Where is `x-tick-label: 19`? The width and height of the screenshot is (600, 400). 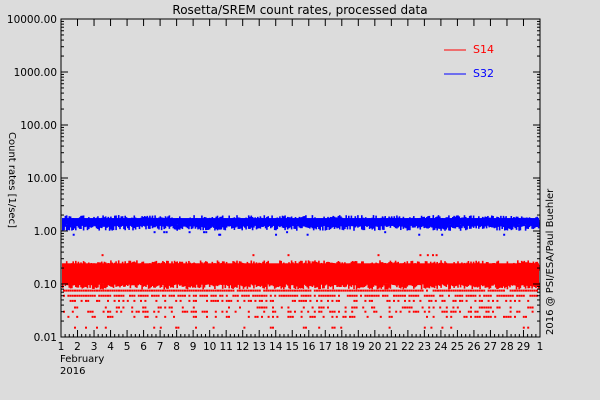
x-tick-label: 19 is located at coordinates (358, 347).